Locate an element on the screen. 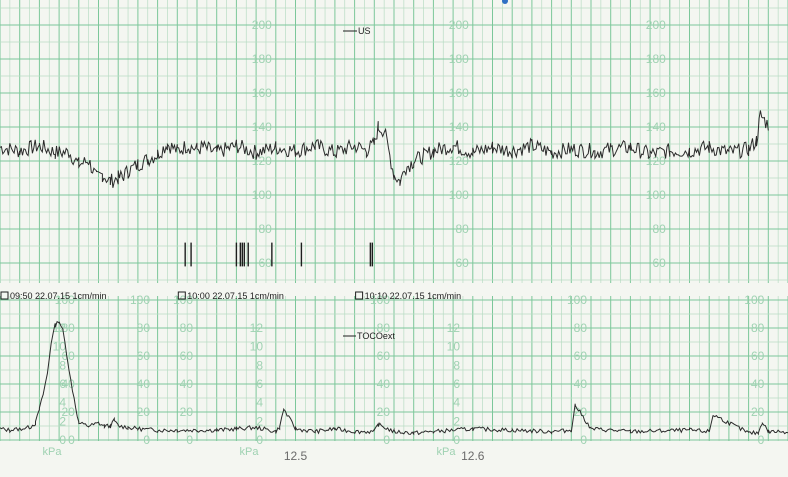 This screenshot has width=788, height=477. timestamp-header: 10:00 22.07.15 1cm/min is located at coordinates (235, 296).